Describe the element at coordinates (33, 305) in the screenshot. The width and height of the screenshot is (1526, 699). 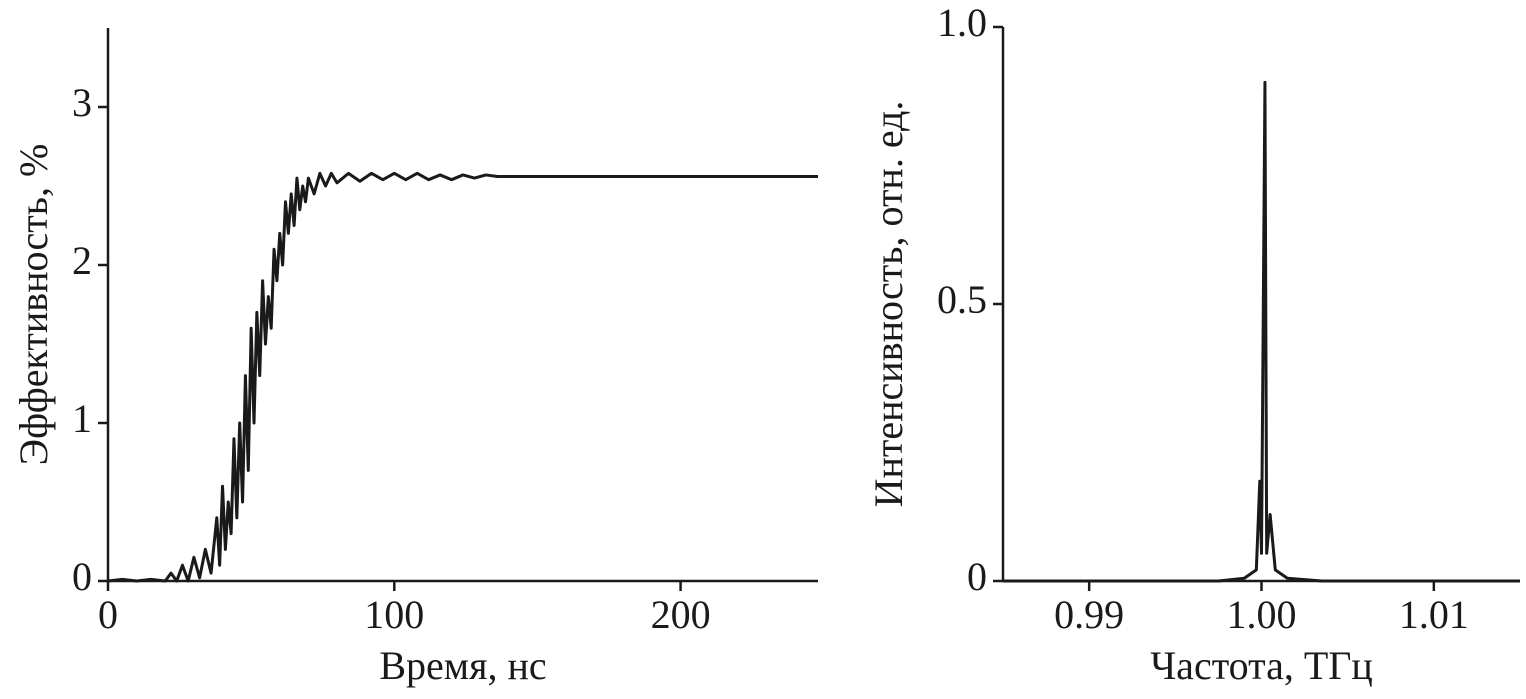
I see `y-axis-label: Эффективность, %` at that location.